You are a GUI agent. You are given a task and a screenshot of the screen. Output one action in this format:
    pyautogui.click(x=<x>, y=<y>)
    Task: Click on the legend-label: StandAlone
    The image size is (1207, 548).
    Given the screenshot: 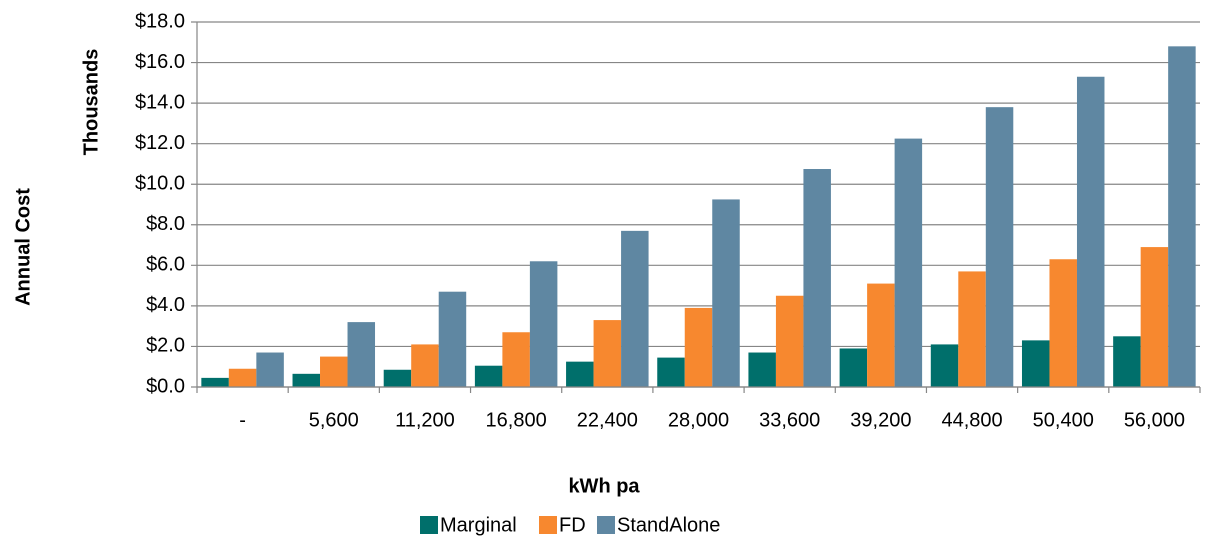 What is the action you would take?
    pyautogui.click(x=668, y=525)
    